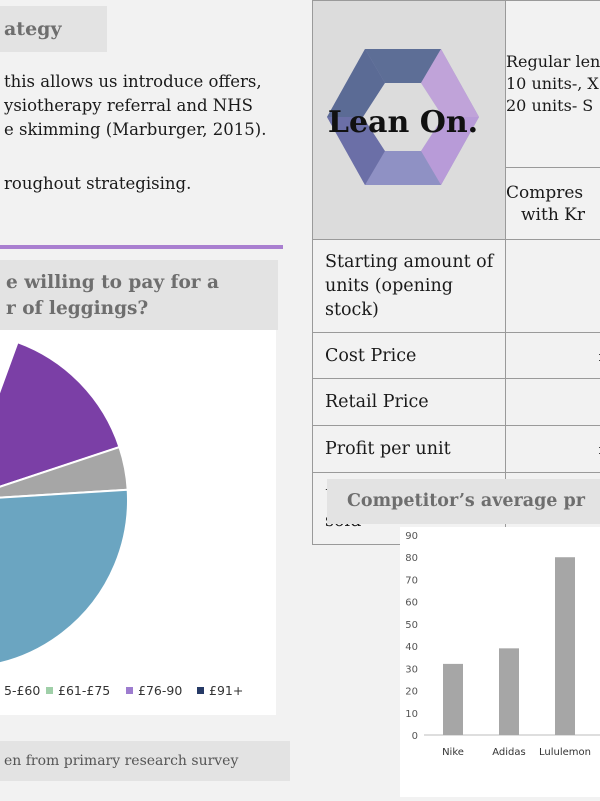 This screenshot has height=801, width=600. I want to click on lean-on-logo: Lean On., so click(403, 117).